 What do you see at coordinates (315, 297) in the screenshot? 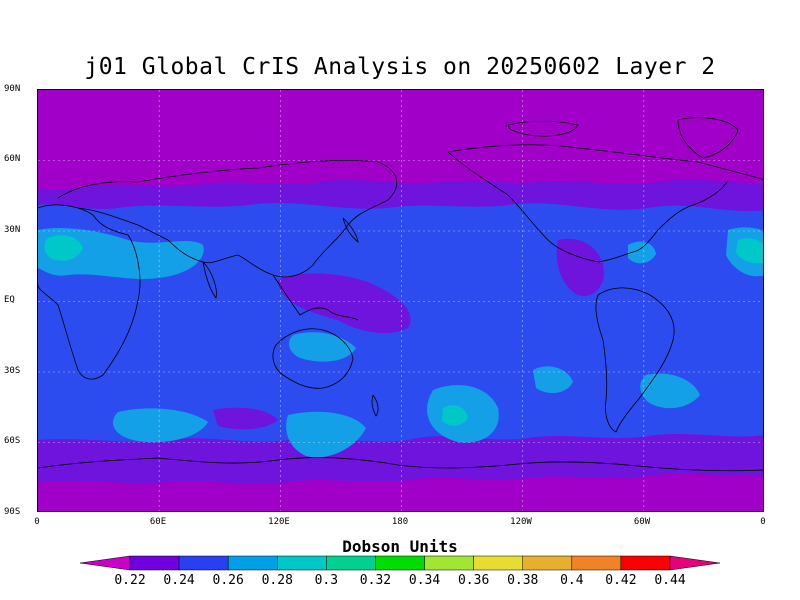
I see `coast-se-asia` at bounding box center [315, 297].